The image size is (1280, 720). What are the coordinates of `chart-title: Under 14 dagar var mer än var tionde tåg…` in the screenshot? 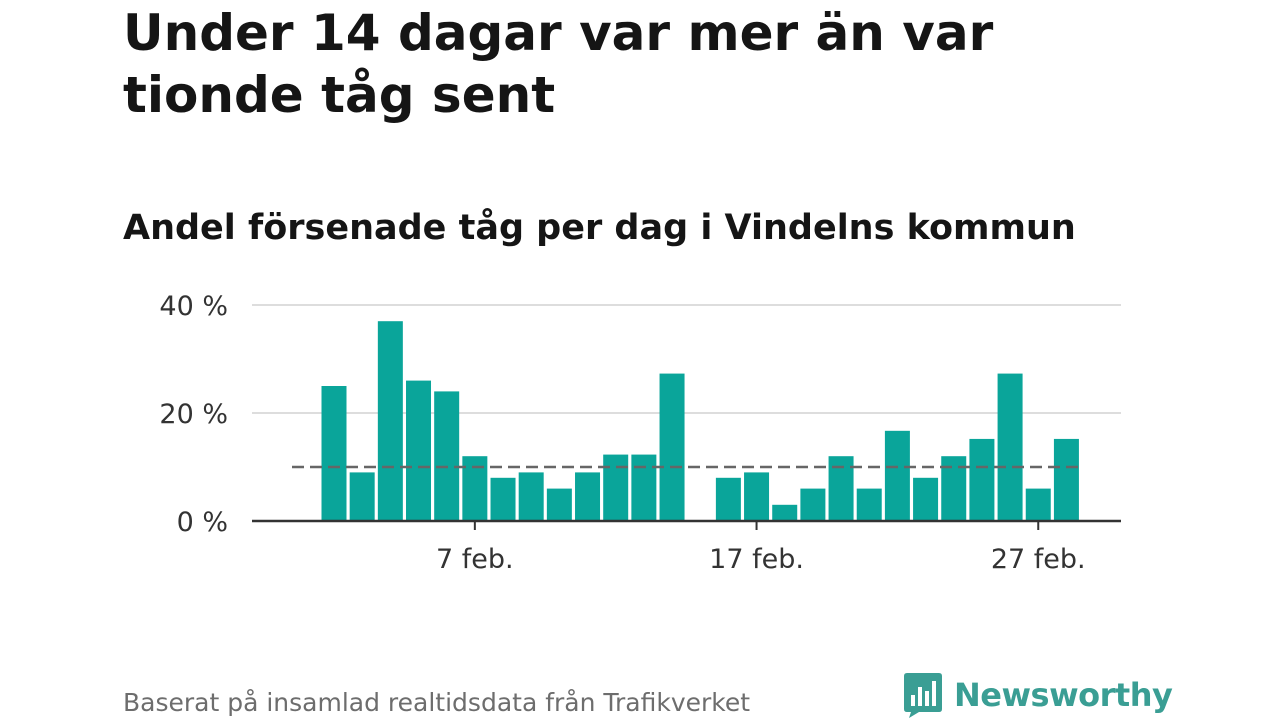 It's located at (558, 64).